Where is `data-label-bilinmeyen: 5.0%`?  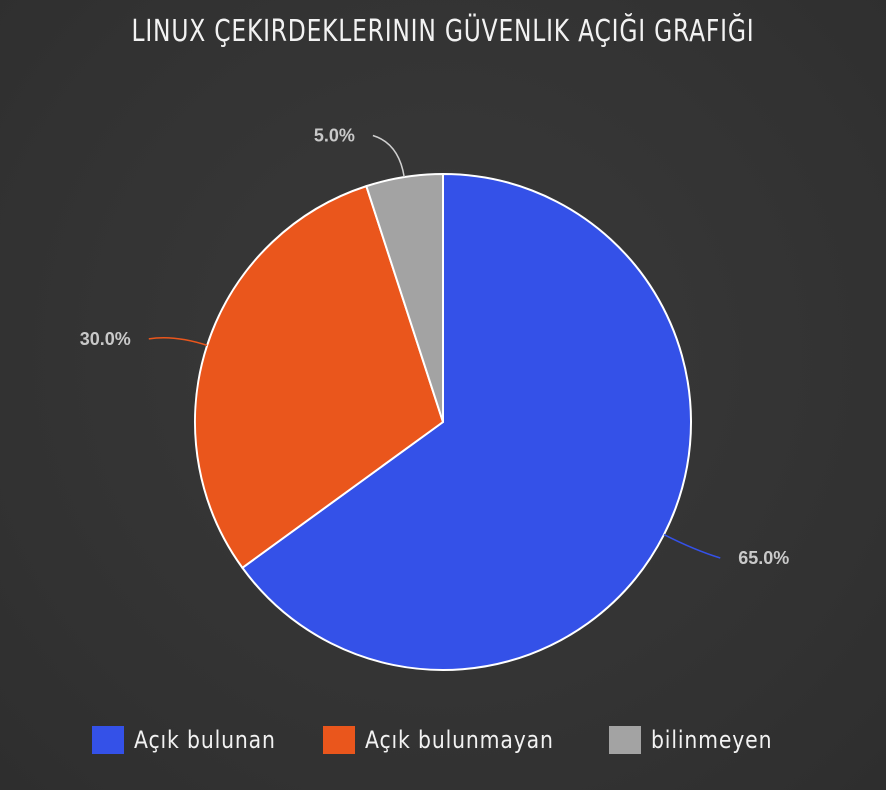 data-label-bilinmeyen: 5.0% is located at coordinates (334, 135).